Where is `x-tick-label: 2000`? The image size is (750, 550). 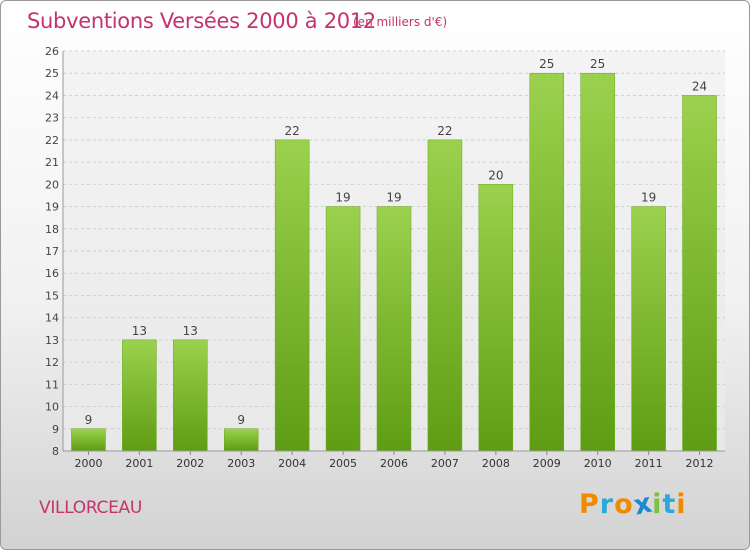 x-tick-label: 2000 is located at coordinates (88, 463).